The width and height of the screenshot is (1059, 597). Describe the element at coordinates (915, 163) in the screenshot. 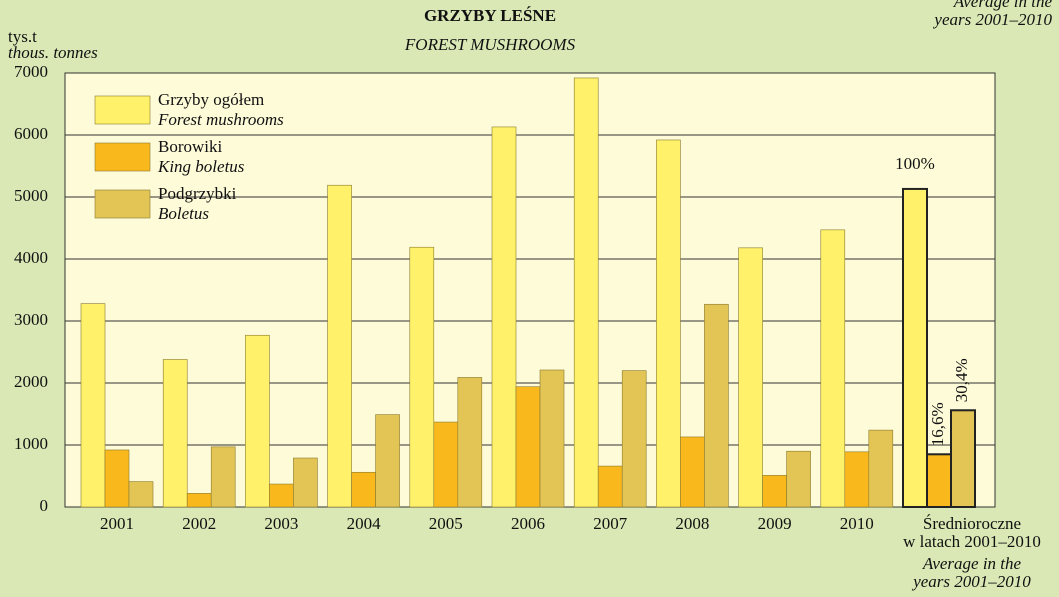

I see `value-label: 100%` at that location.